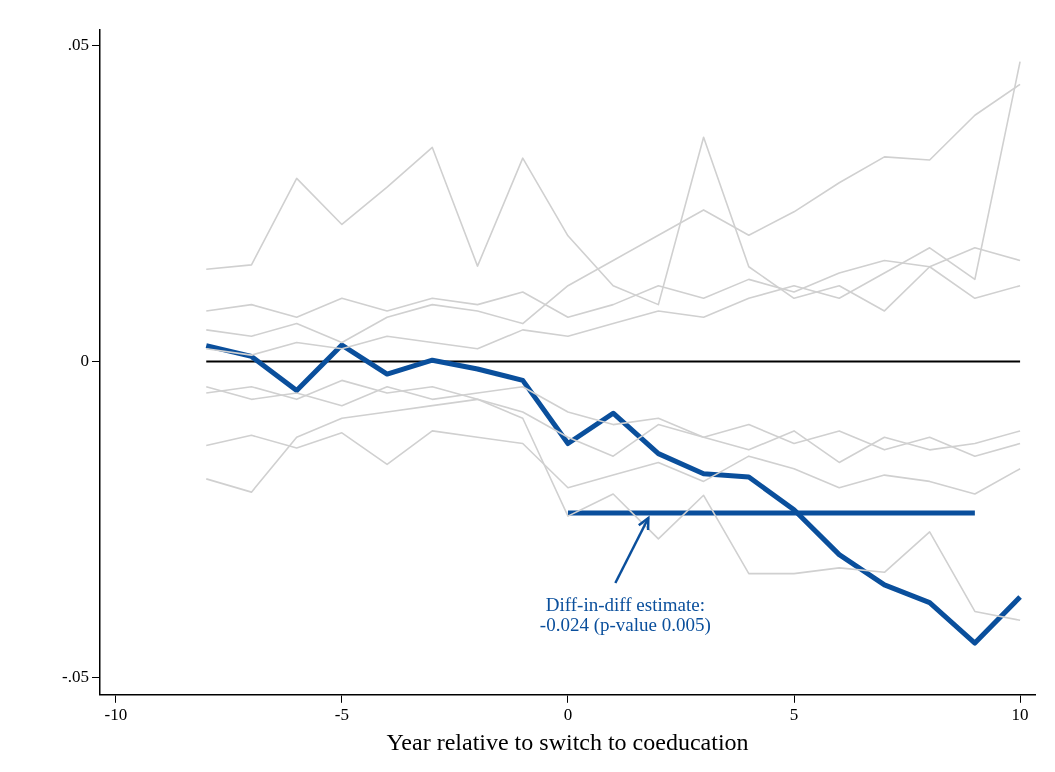 Image resolution: width=1055 pixels, height=772 pixels. What do you see at coordinates (78, 45) in the screenshot?
I see `y-tick-label: .05` at bounding box center [78, 45].